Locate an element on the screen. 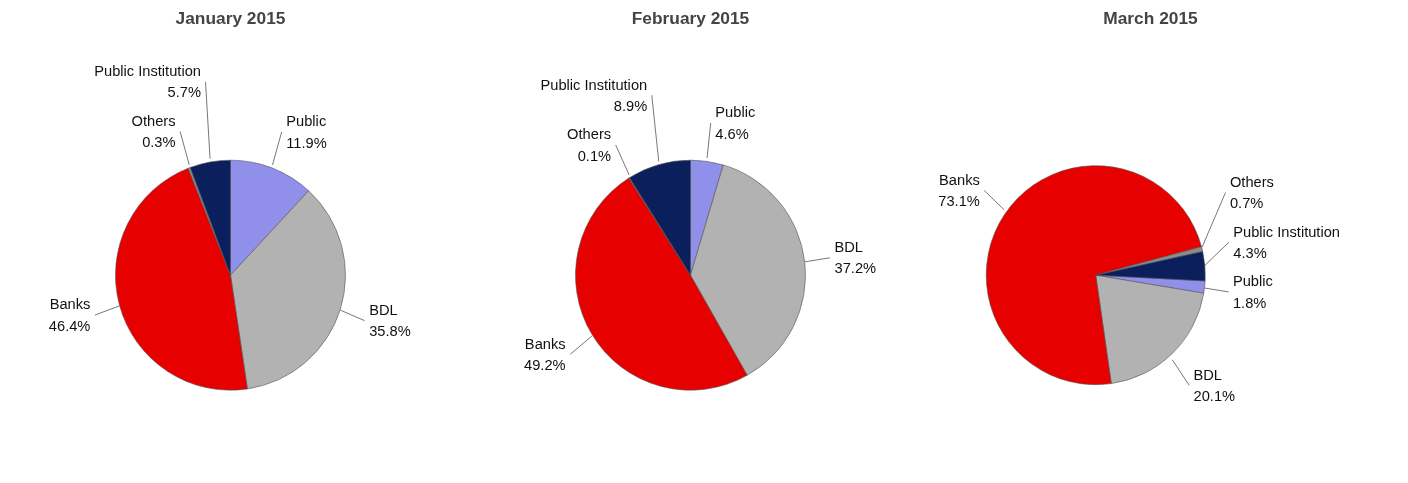 The width and height of the screenshot is (1408, 483). data-label: 11.9% is located at coordinates (306, 142).